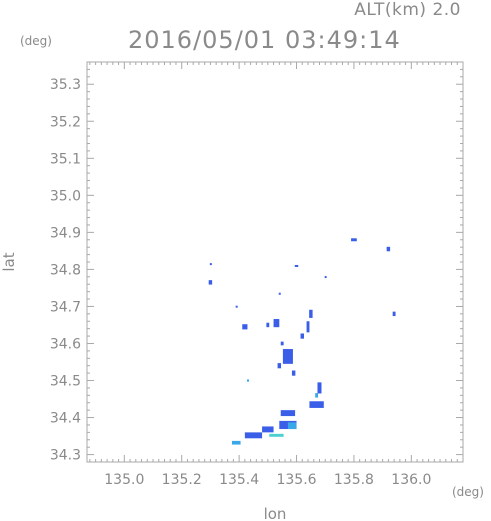  I want to click on x-tick-label: 135.2, so click(182, 480).